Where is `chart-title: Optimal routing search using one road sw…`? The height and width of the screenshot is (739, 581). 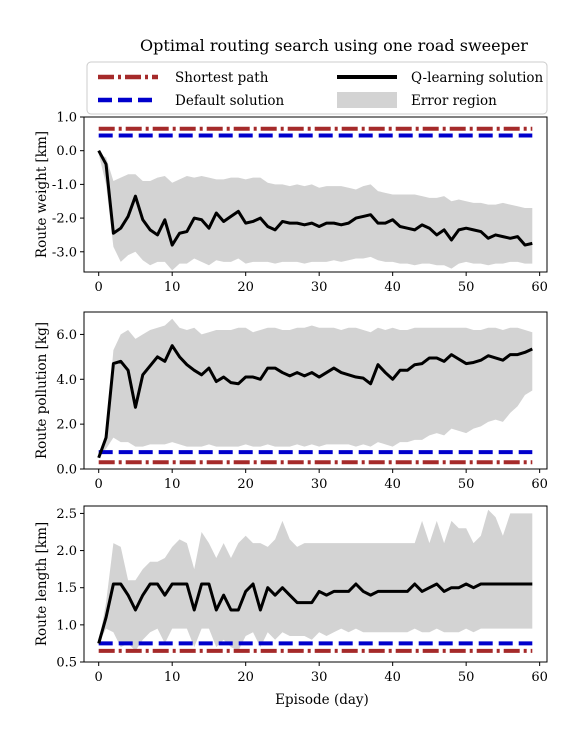
chart-title: Optimal routing search using one road sw… is located at coordinates (334, 45).